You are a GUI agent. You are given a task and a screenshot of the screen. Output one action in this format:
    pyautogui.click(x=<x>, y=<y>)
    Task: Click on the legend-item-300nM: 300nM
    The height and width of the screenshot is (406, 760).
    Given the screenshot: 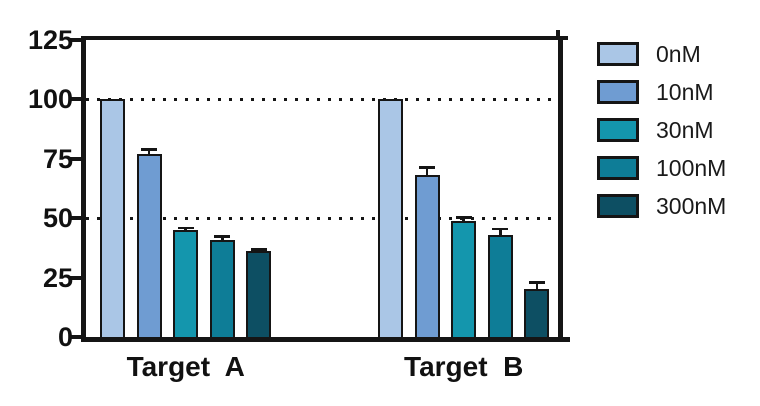 What is the action you would take?
    pyautogui.click(x=661, y=206)
    